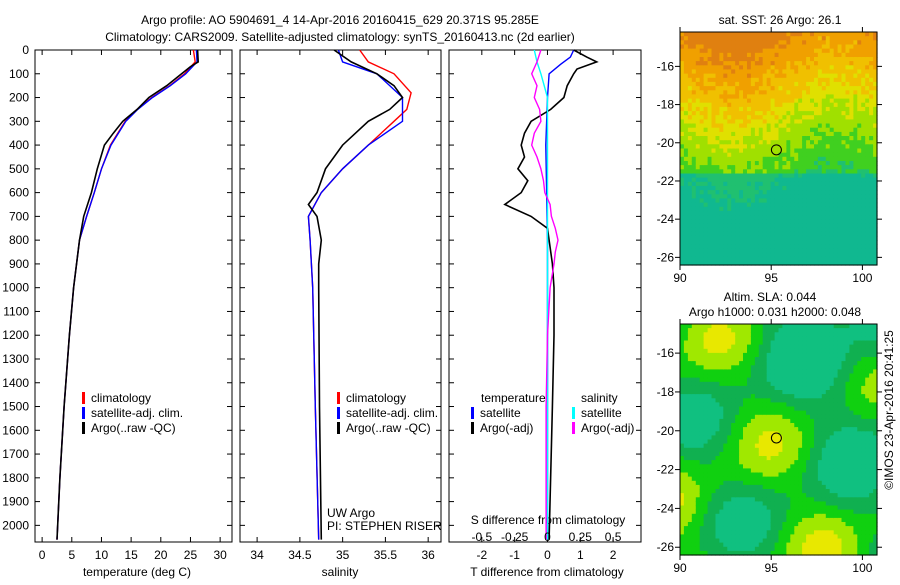 This screenshot has width=900, height=585. I want to click on annotation-uw-argo: UW Argo, so click(351, 513).